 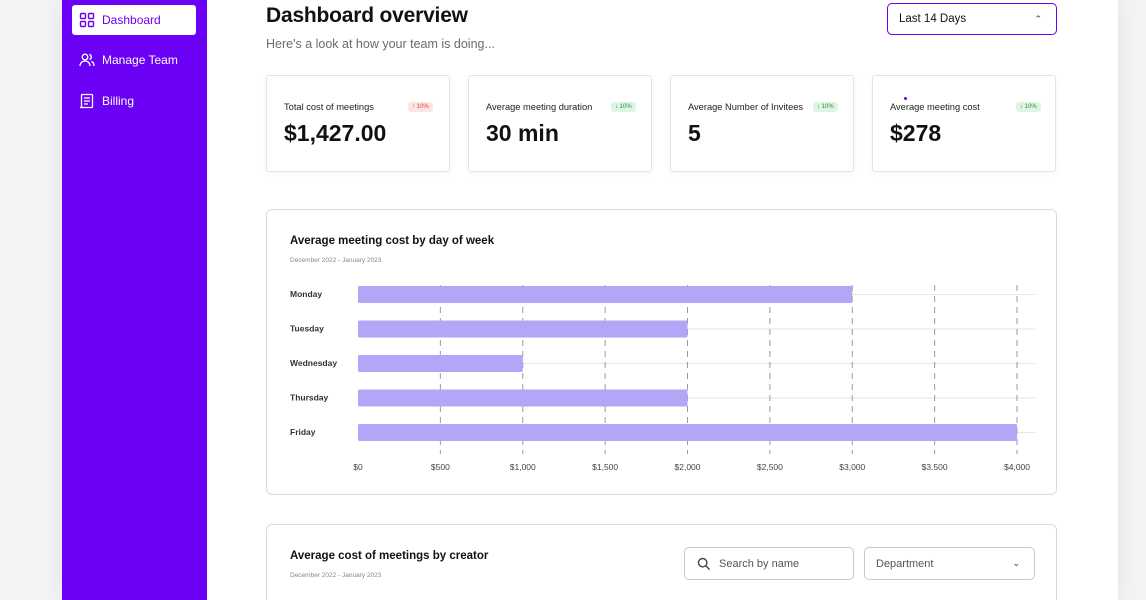 I want to click on date-range-value: Last 14 Days, so click(x=933, y=19).